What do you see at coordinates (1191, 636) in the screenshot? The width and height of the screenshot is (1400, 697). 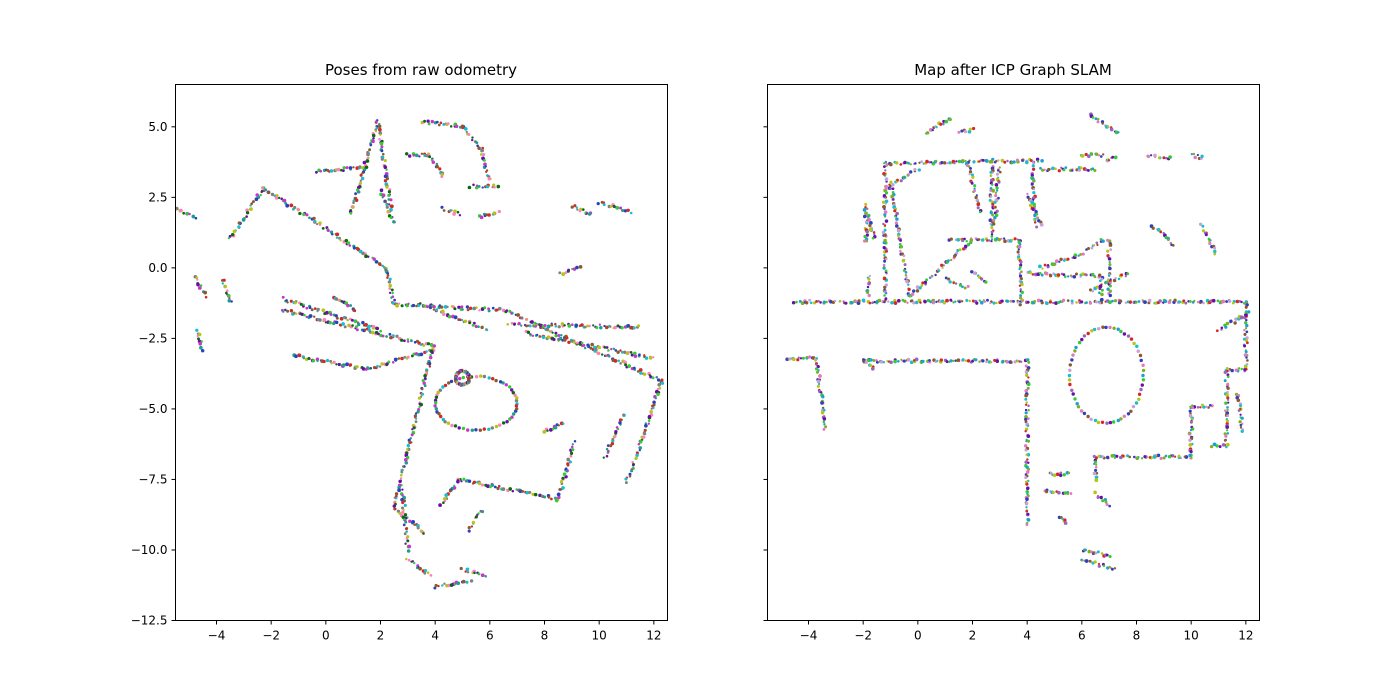 I see `x-tick-label: 10` at bounding box center [1191, 636].